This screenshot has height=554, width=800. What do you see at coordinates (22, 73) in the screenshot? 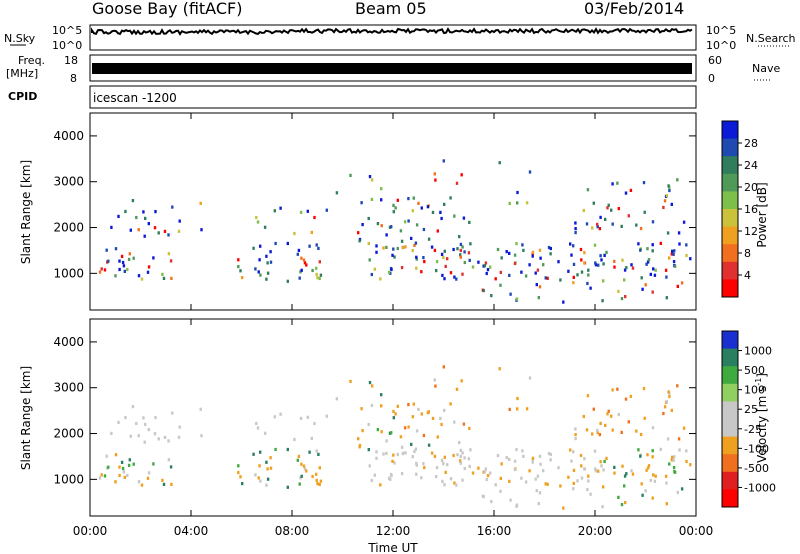
I see `freq-unit: [MHz]` at bounding box center [22, 73].